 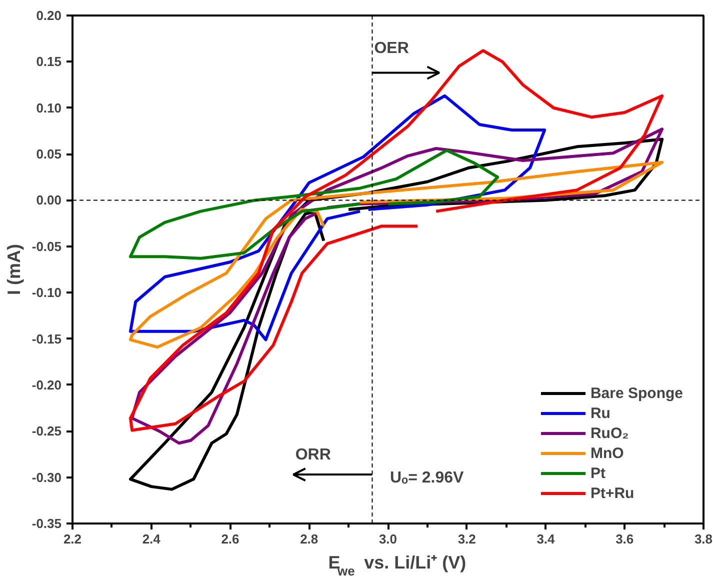 What do you see at coordinates (47, 431) in the screenshot?
I see `y-tick-label: -0.25` at bounding box center [47, 431].